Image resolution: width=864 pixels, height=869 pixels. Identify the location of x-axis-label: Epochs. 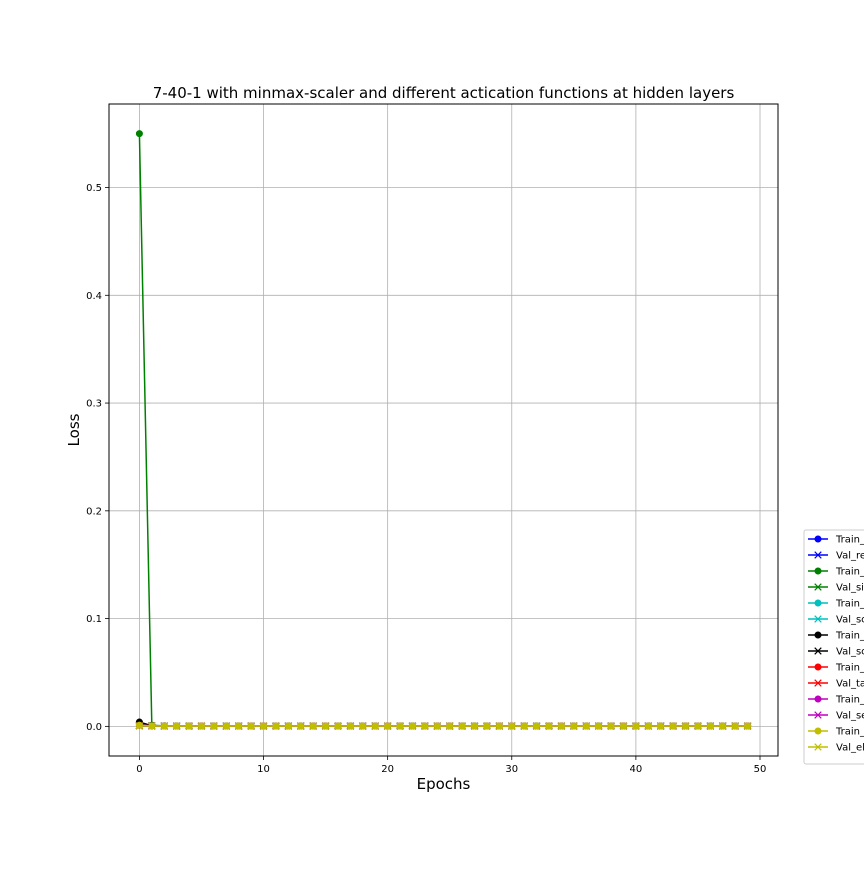
(444, 784).